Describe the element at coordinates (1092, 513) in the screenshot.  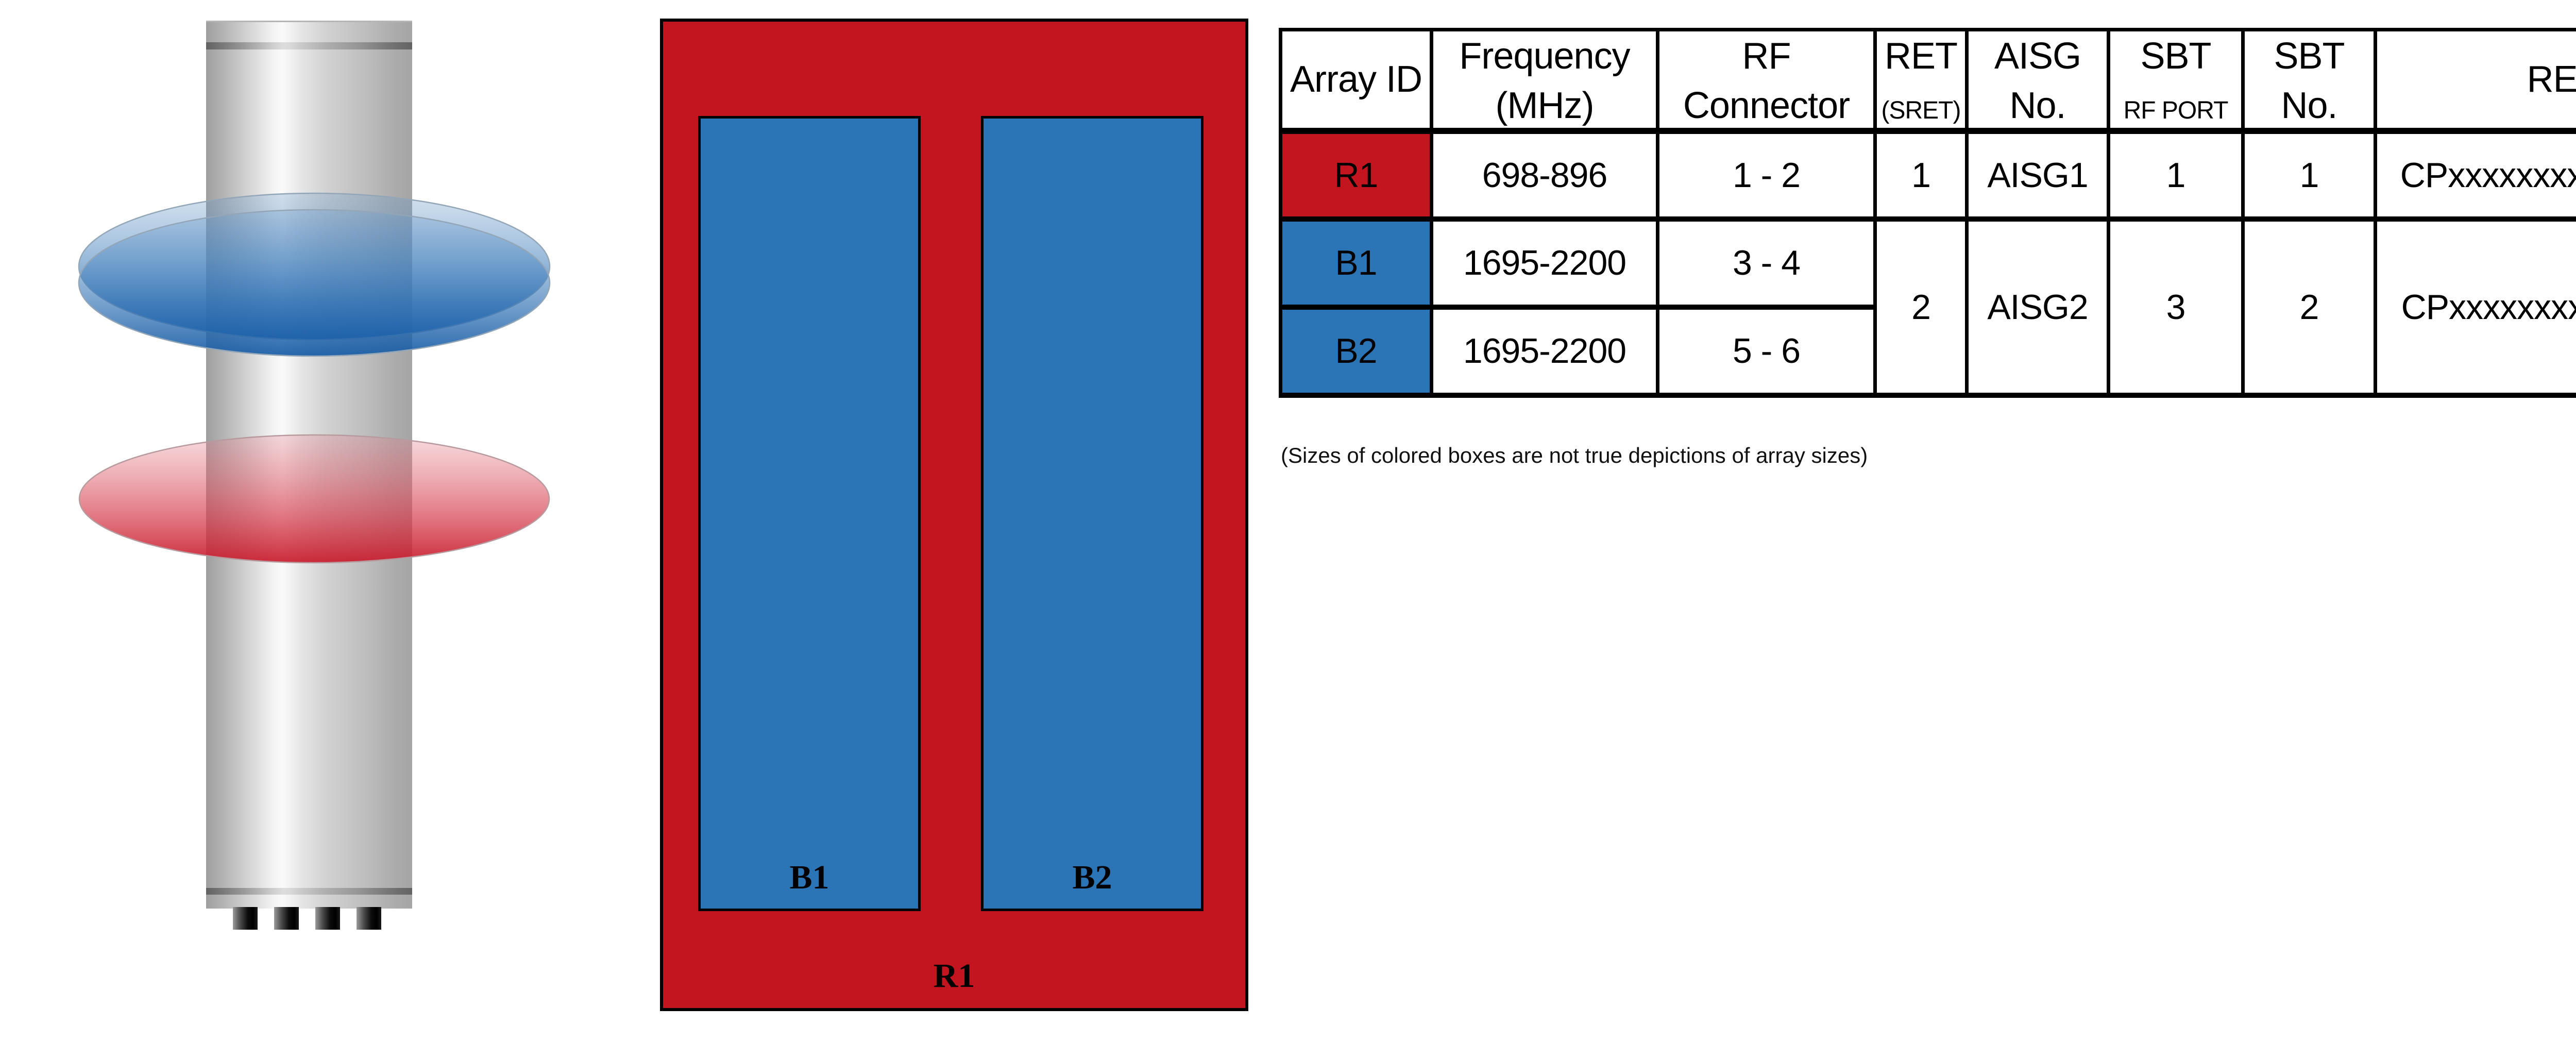
I see `array-box-b2: B2` at that location.